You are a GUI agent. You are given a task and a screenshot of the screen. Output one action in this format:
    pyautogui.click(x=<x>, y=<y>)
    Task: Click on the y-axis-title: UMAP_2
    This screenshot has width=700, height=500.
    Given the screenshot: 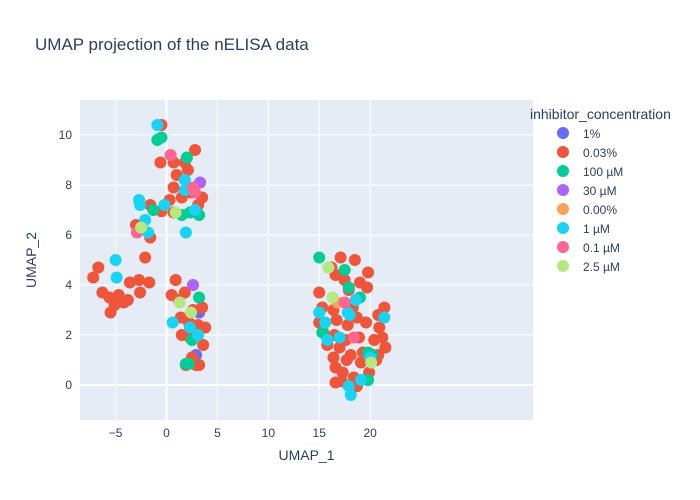 What is the action you would take?
    pyautogui.click(x=31, y=260)
    